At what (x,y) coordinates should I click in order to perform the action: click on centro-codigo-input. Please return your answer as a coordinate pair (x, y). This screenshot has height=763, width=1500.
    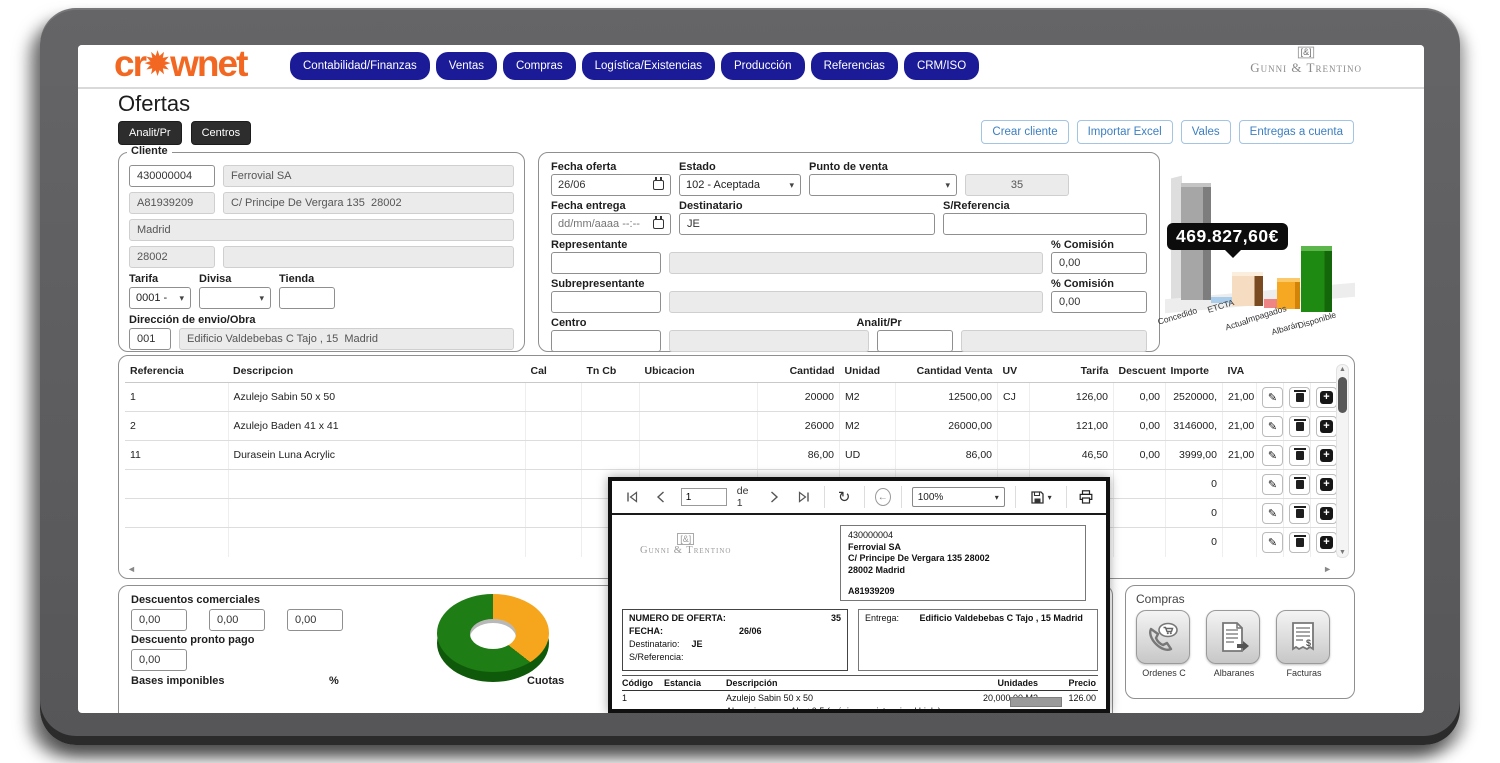
    Looking at the image, I should click on (606, 341).